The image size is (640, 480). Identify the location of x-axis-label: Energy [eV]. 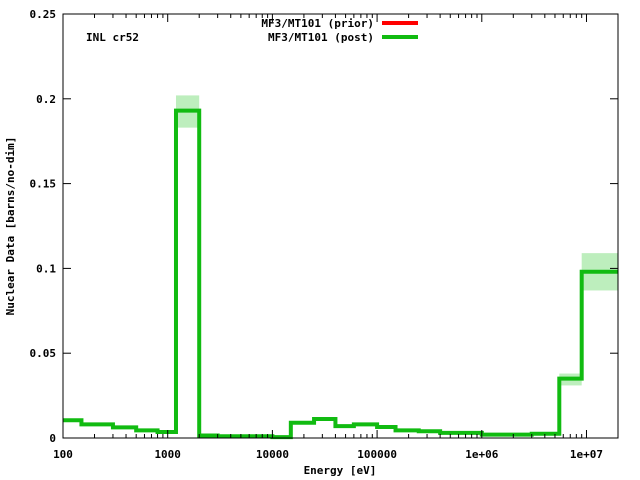
(340, 470).